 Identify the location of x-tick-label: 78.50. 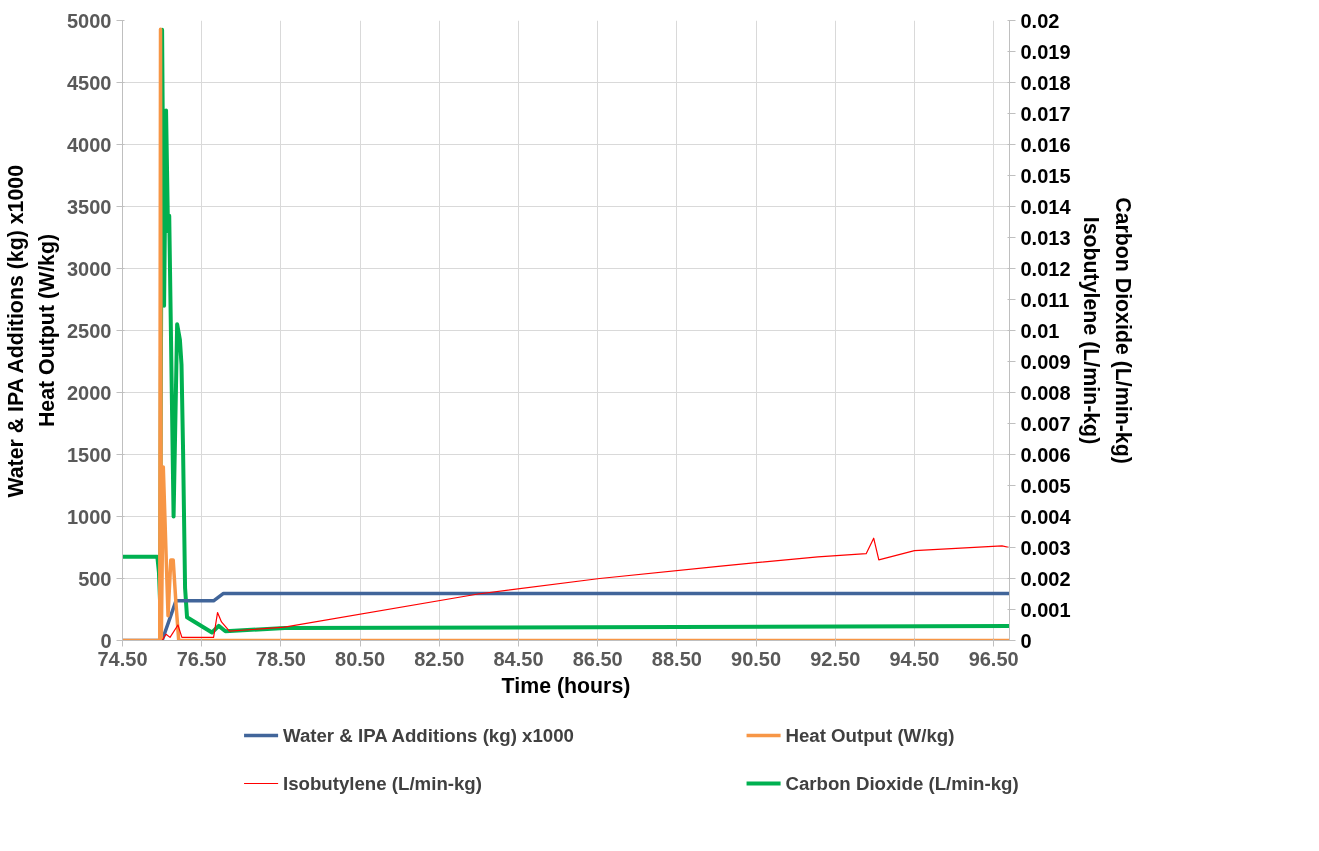
(280, 658).